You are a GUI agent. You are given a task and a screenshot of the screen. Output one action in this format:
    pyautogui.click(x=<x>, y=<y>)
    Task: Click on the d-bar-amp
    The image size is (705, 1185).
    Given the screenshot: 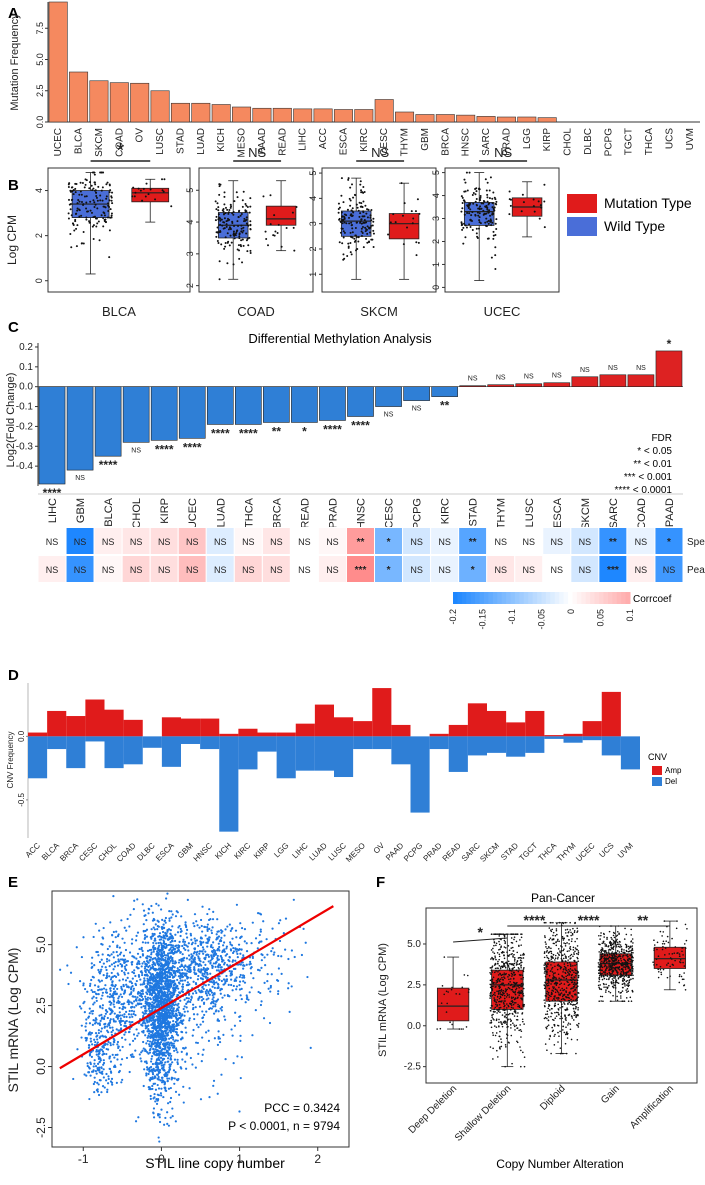 What is the action you would take?
    pyautogui.click(x=573, y=735)
    